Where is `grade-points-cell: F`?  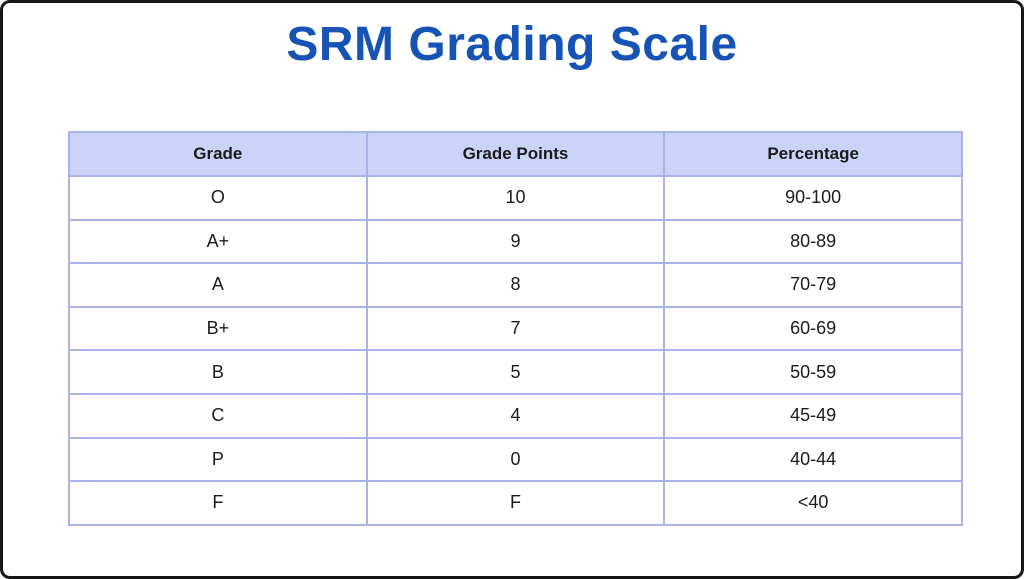 grade-points-cell: F is located at coordinates (515, 503).